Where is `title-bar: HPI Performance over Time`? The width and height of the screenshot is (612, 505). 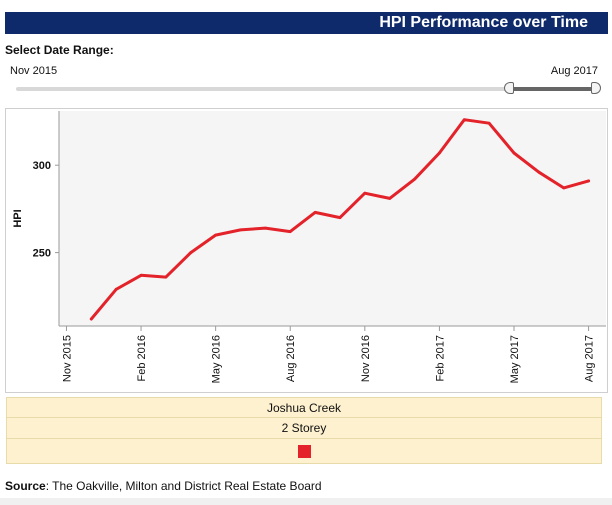 title-bar: HPI Performance over Time is located at coordinates (306, 23).